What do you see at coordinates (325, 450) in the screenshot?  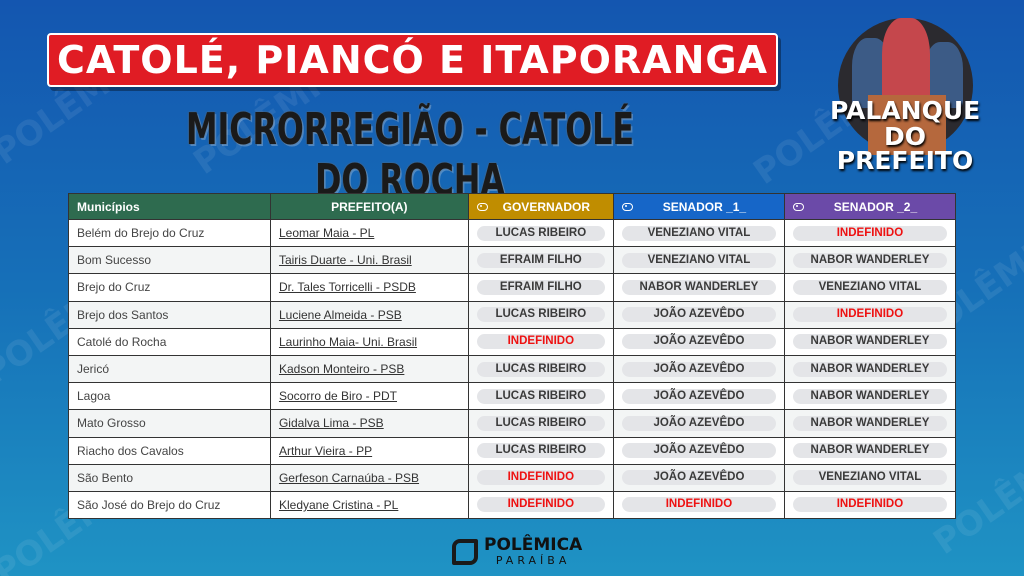 I see `prefeito-link: Arthur Vieira - PP` at bounding box center [325, 450].